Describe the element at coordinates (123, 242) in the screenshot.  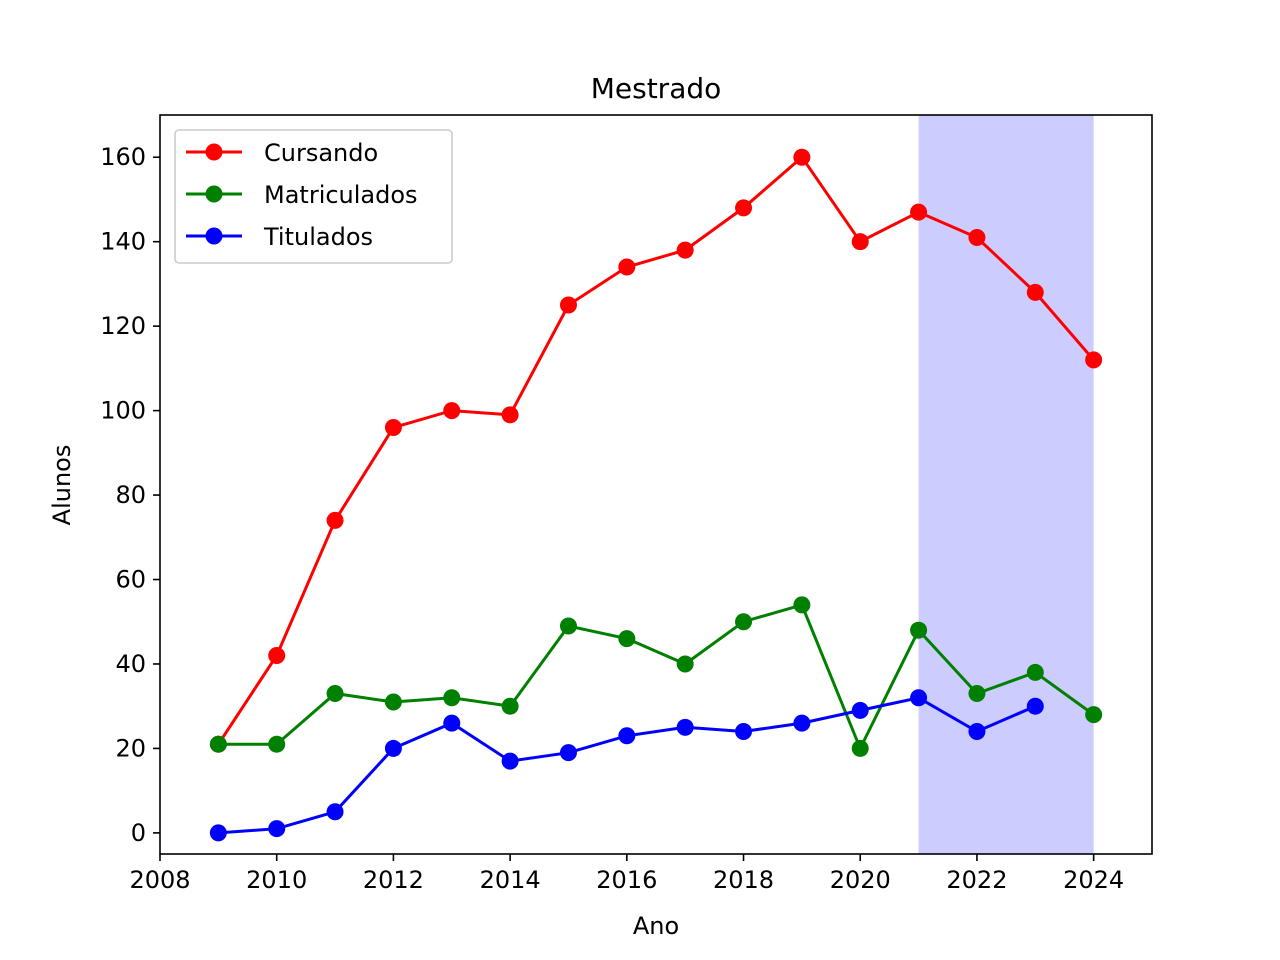
I see `y-tick-label-140: 140` at that location.